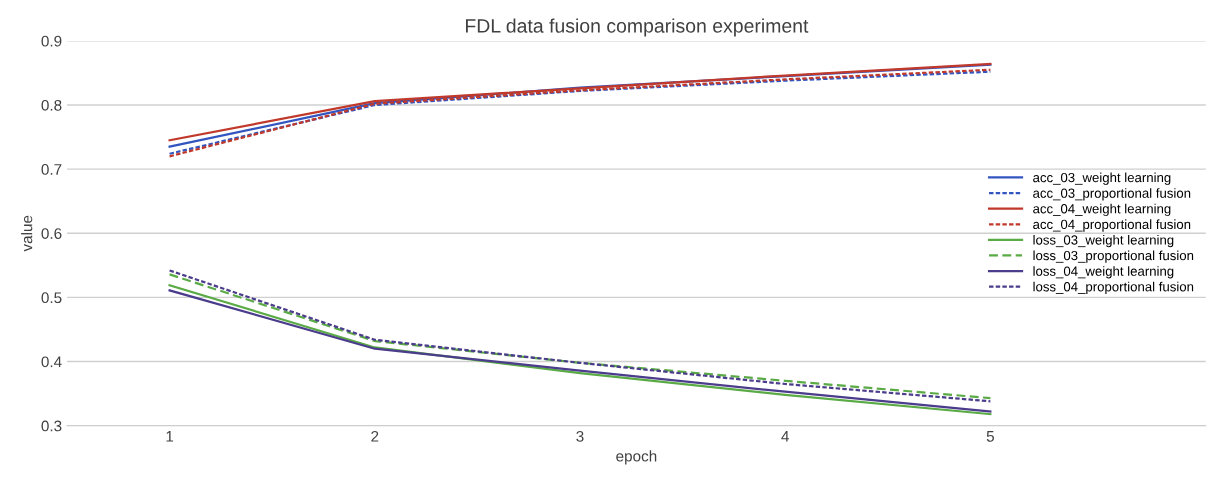  Describe the element at coordinates (51, 233) in the screenshot. I see `y-tick-label: 0.6` at that location.